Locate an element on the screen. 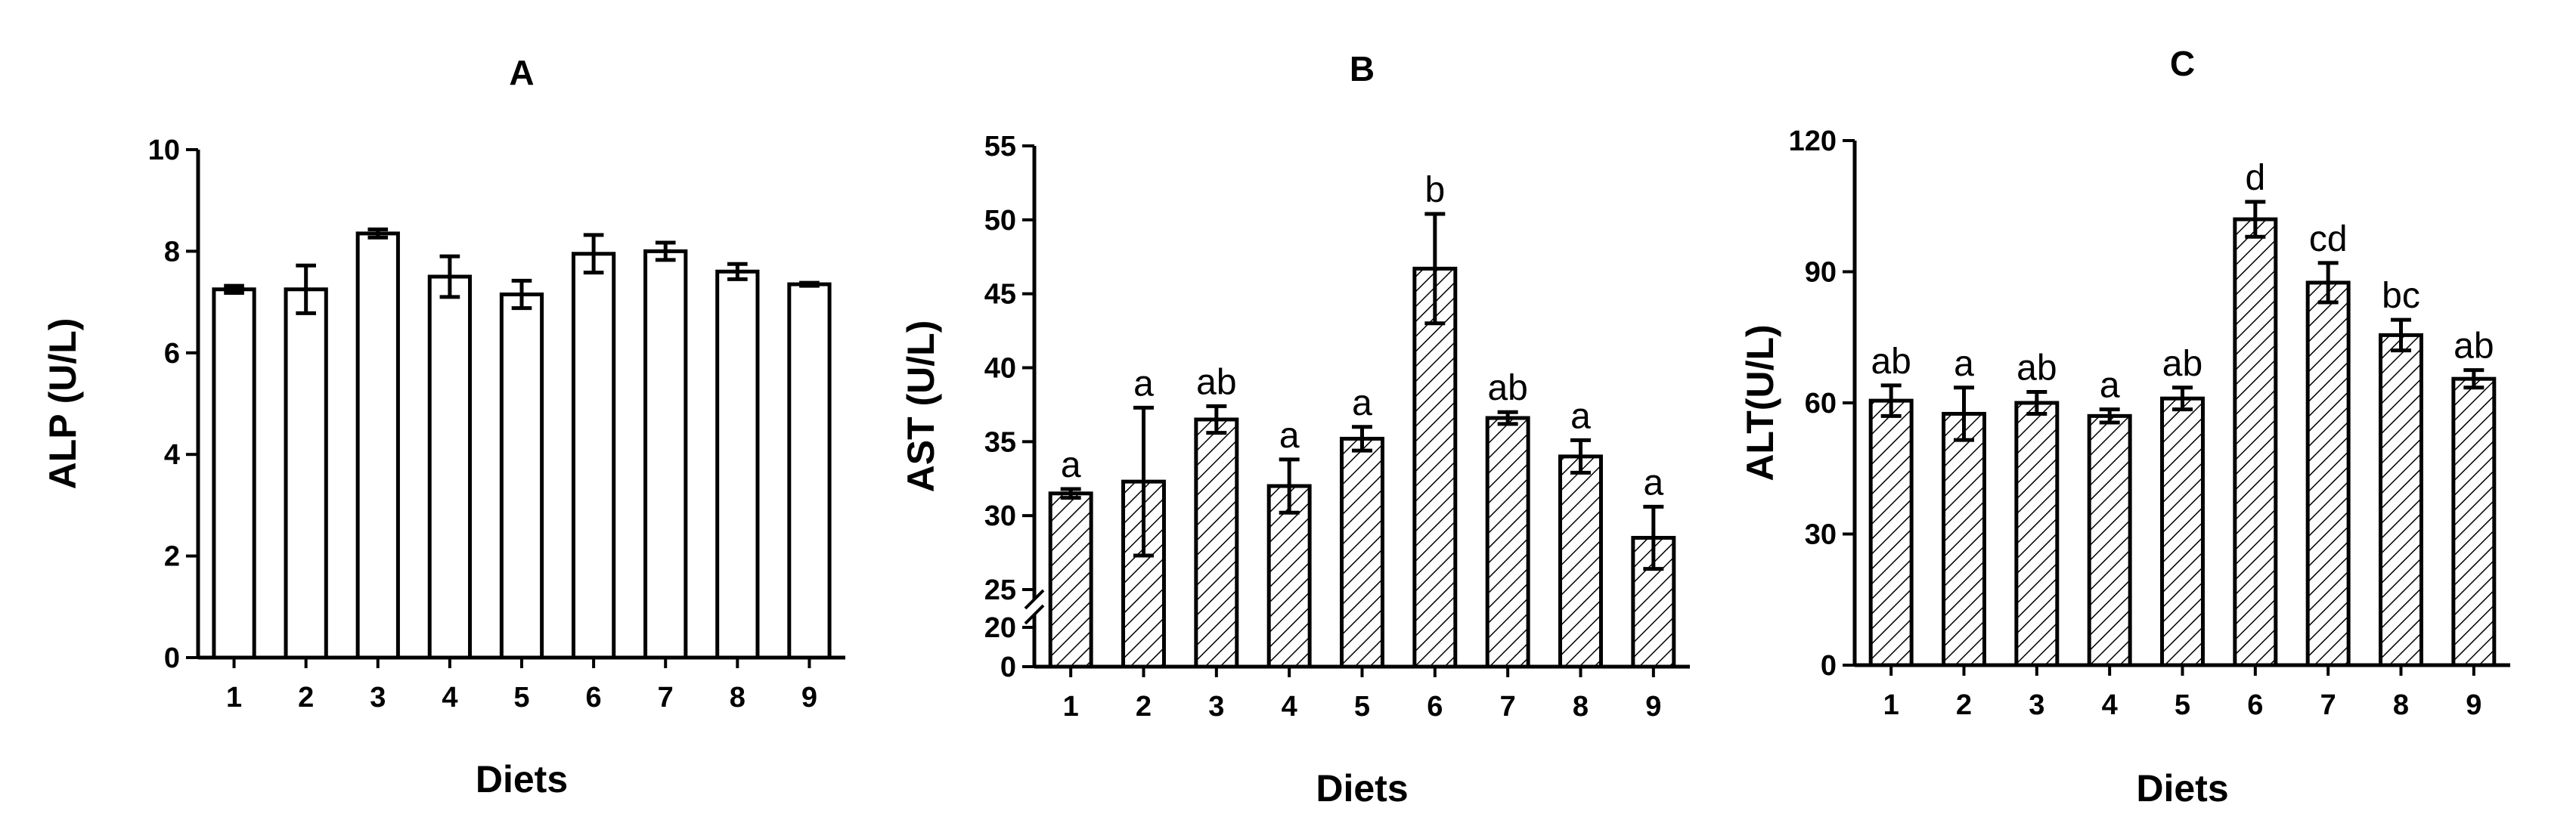  y-tick-label: 4 is located at coordinates (172, 455).